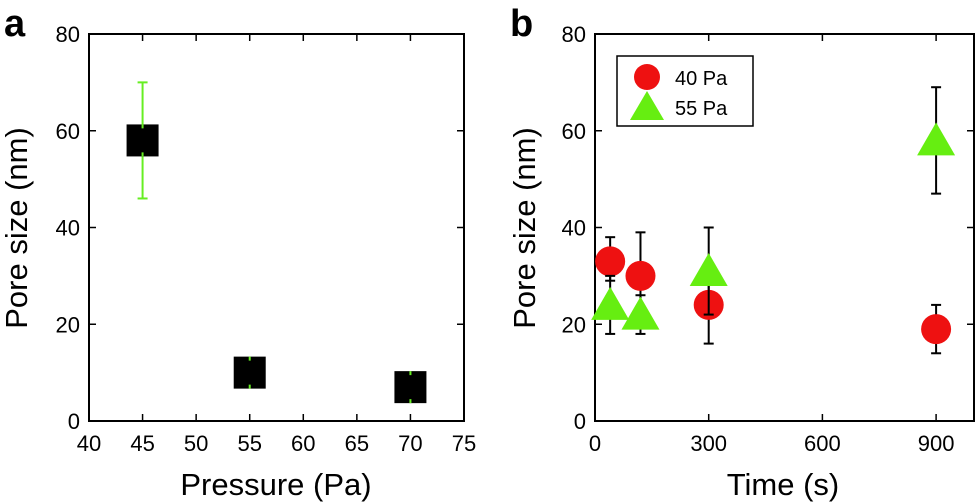  Describe the element at coordinates (303, 443) in the screenshot. I see `panel-a-xtick-label: 60` at that location.